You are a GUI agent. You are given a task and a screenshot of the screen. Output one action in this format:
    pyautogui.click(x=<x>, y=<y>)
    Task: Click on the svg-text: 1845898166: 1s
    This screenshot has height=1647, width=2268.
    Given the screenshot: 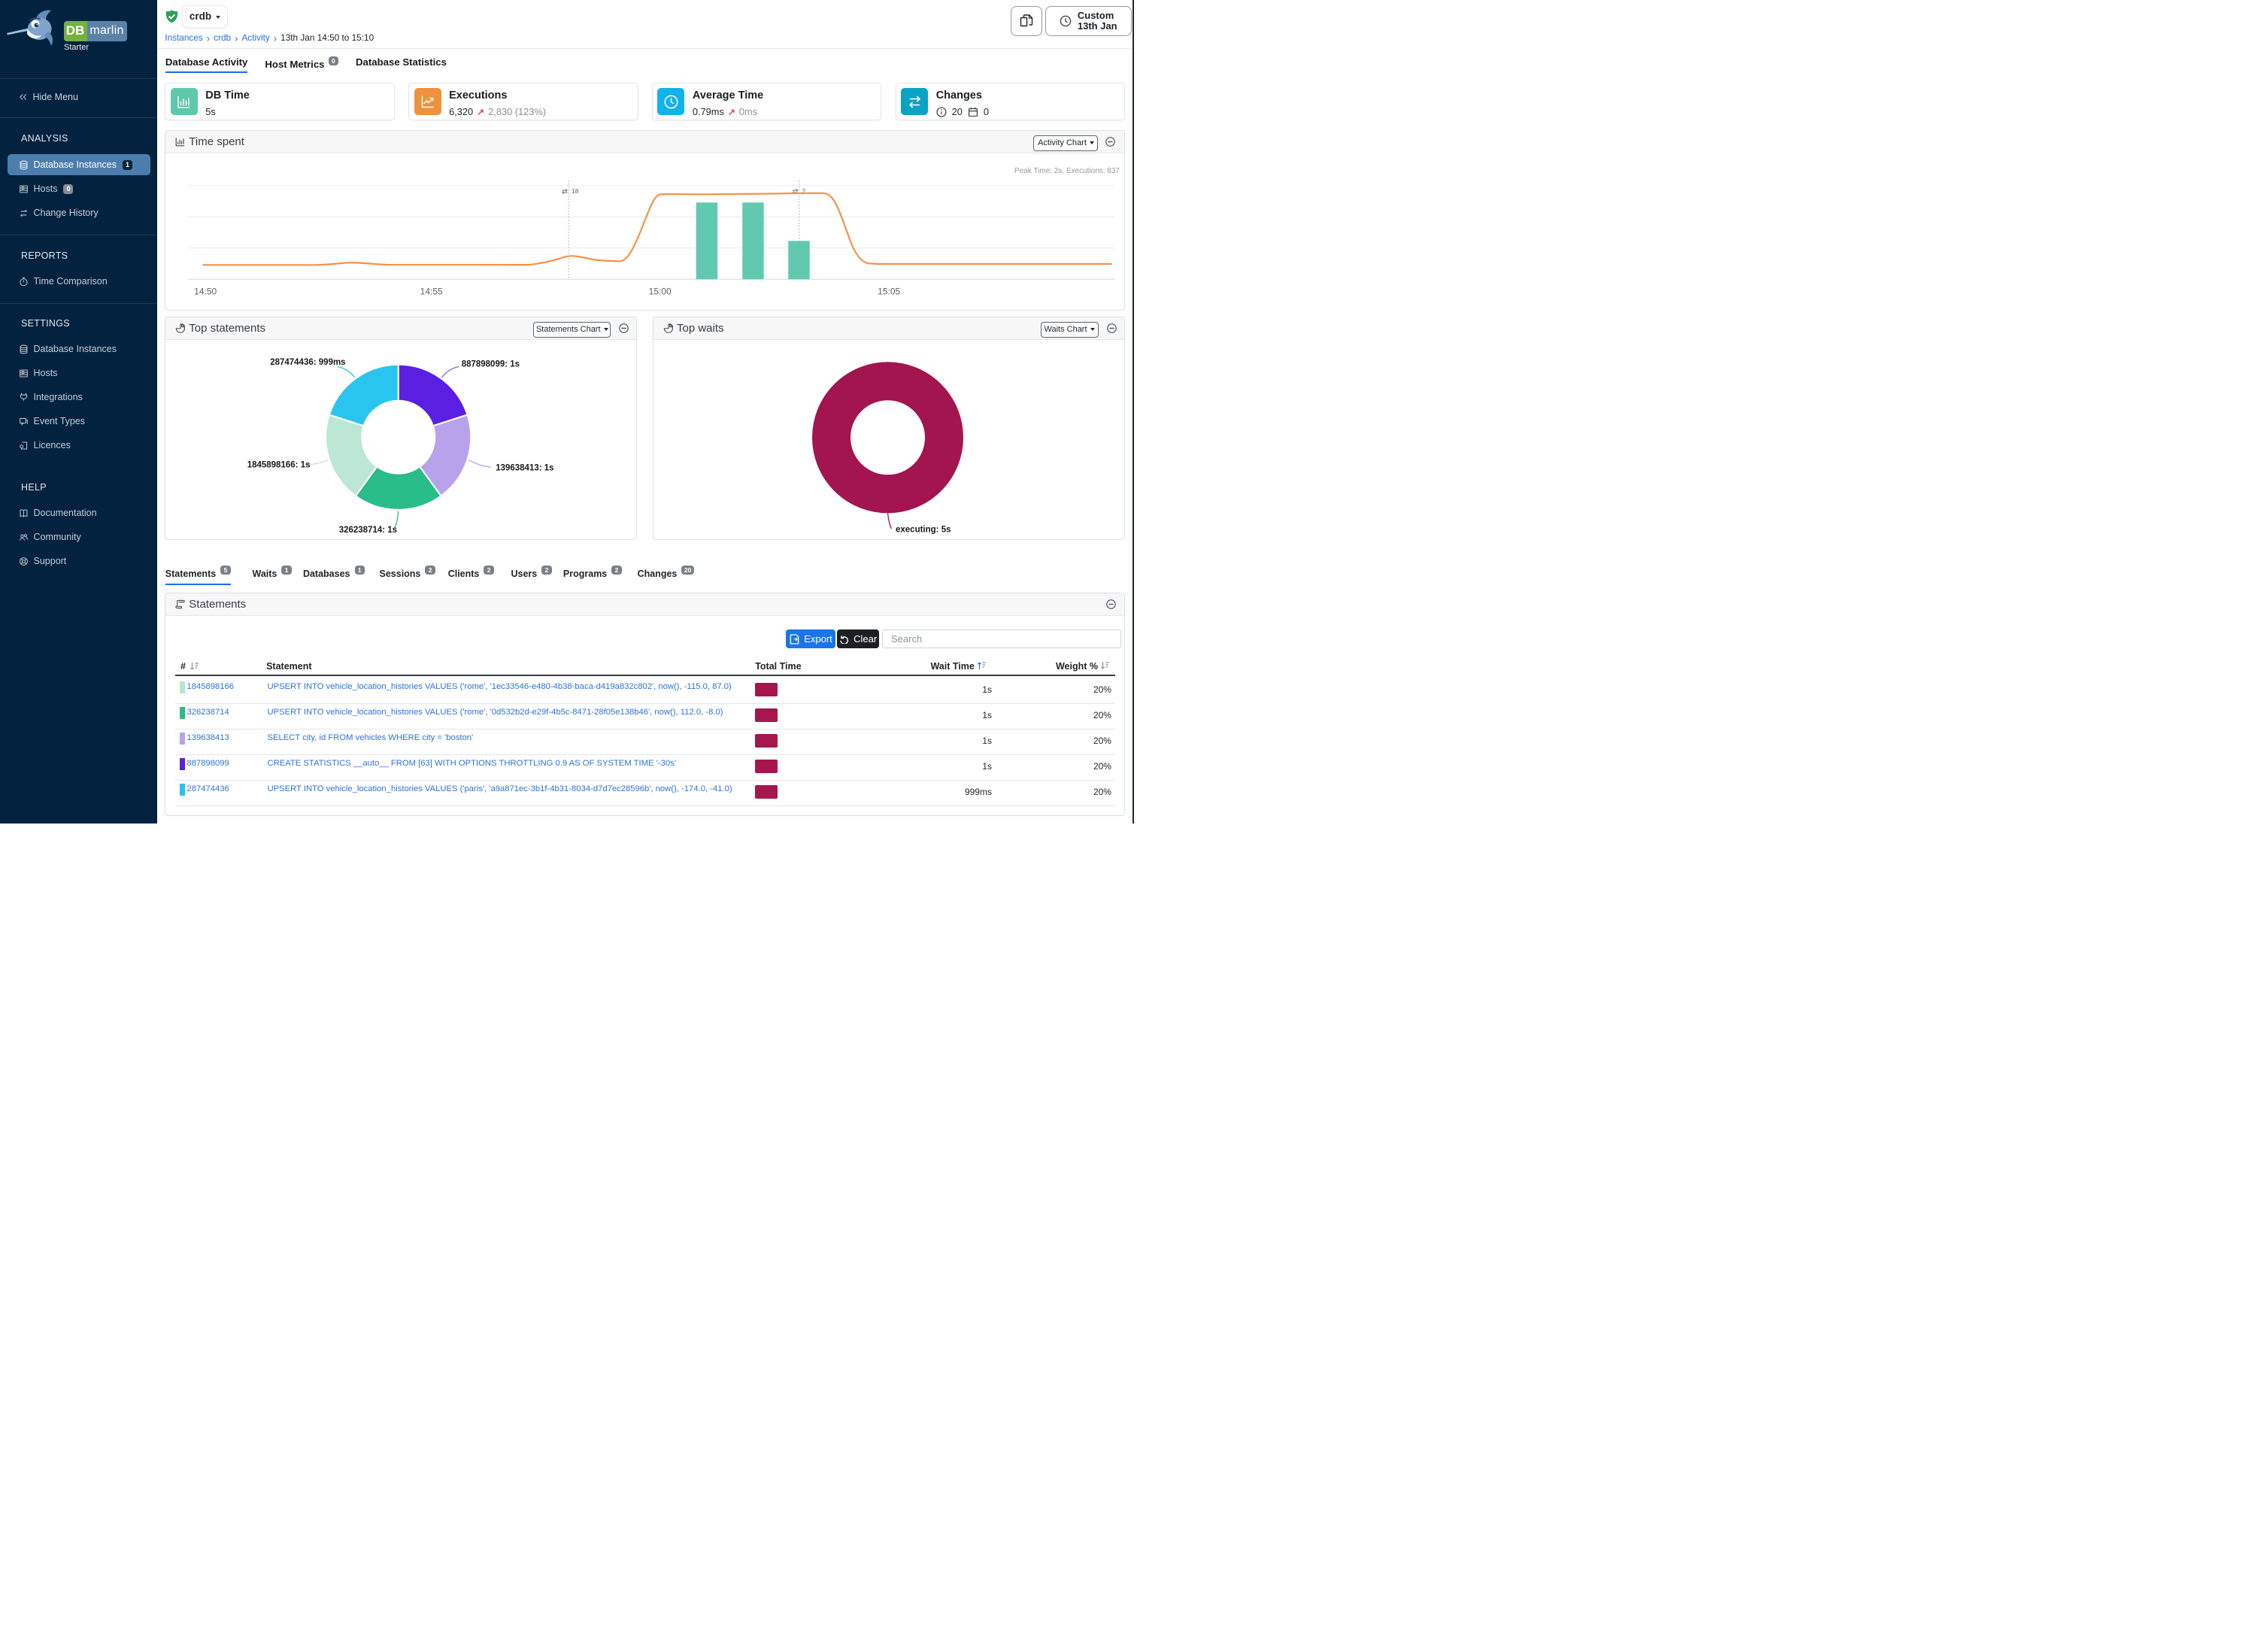 What is the action you would take?
    pyautogui.click(x=279, y=465)
    